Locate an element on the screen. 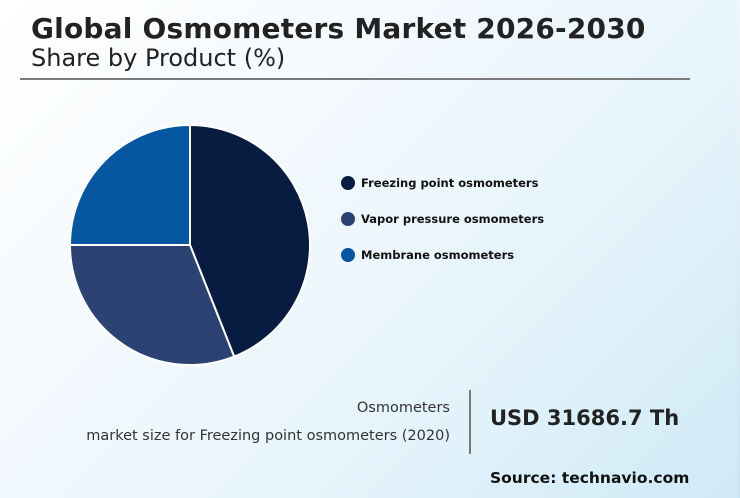 The width and height of the screenshot is (740, 498). footer-divider is located at coordinates (470, 422).